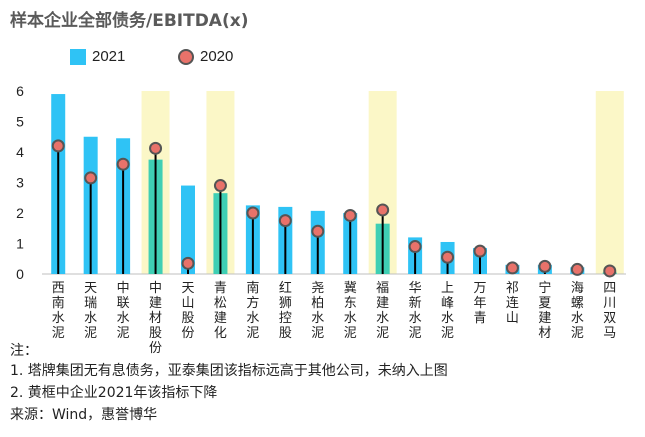 Image resolution: width=645 pixels, height=437 pixels. Describe the element at coordinates (317, 303) in the screenshot. I see `category-label-char: 柏` at that location.